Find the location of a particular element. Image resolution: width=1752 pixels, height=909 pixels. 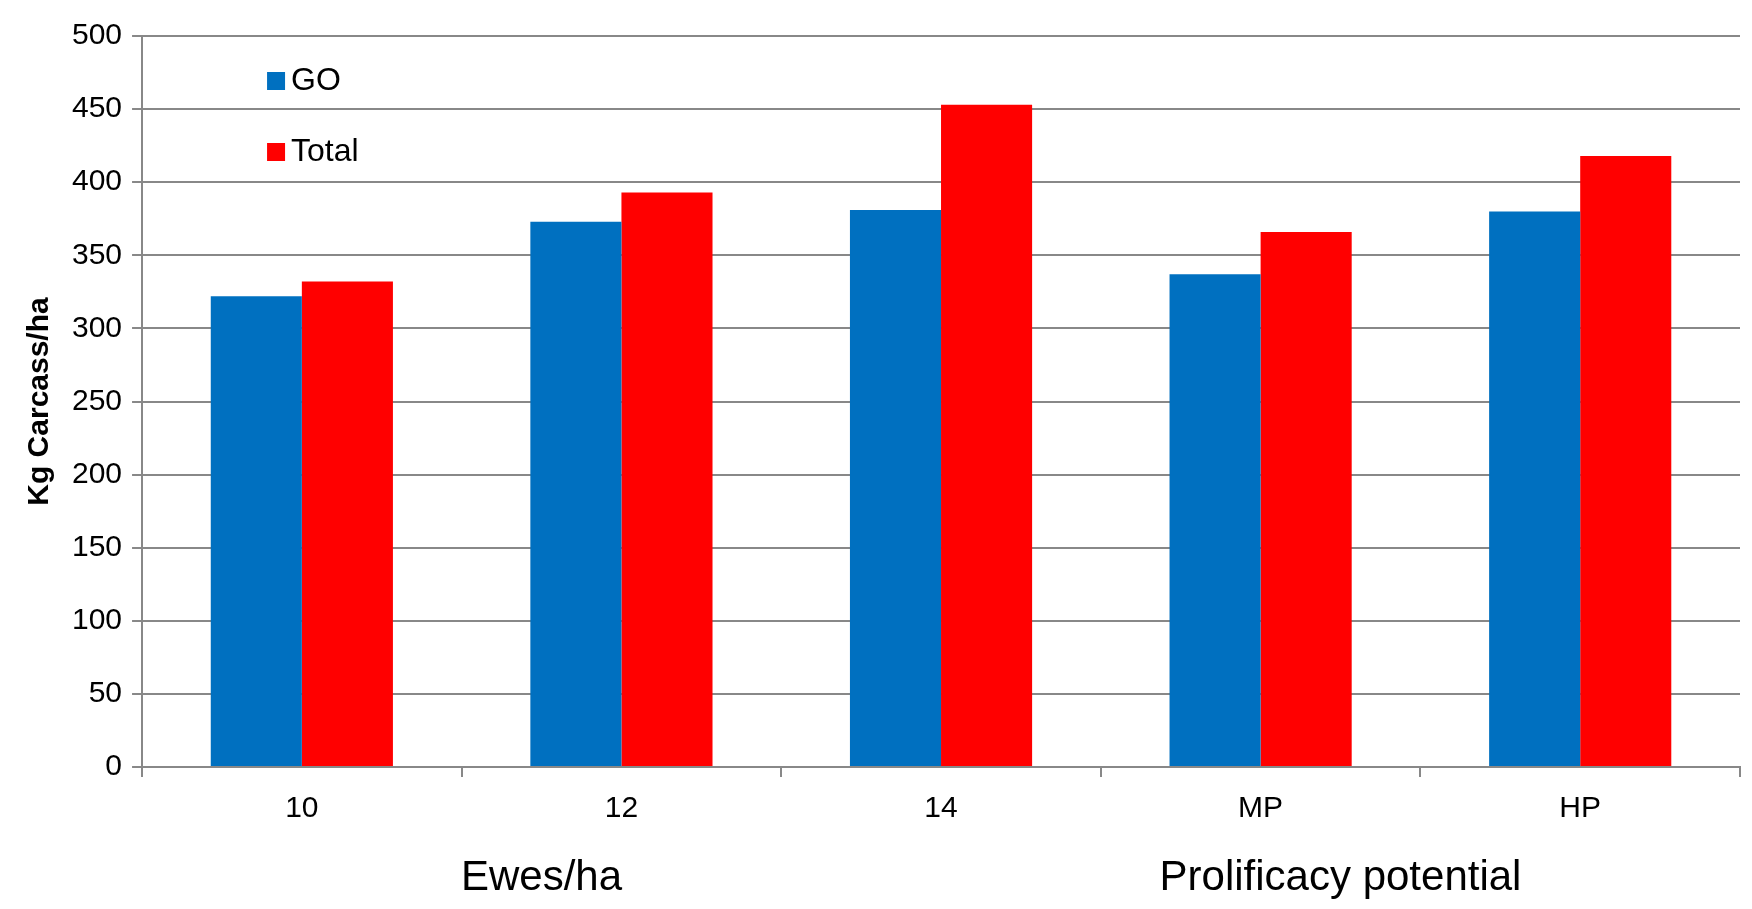

legend-label: GO is located at coordinates (316, 78).